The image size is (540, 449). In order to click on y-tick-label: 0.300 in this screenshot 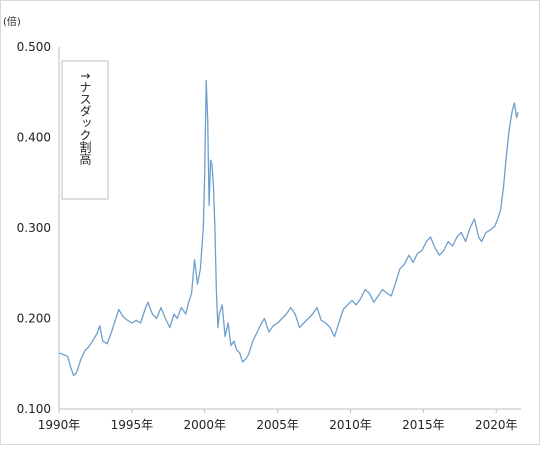, I will do `click(34, 228)`.